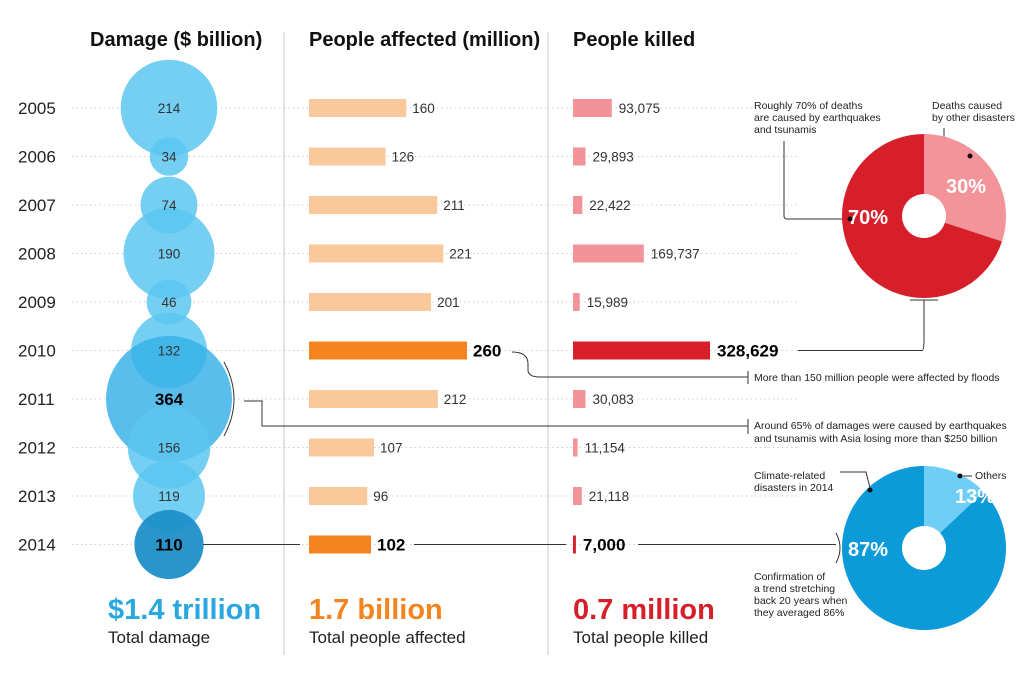 Image resolution: width=1024 pixels, height=697 pixels. What do you see at coordinates (454, 205) in the screenshot?
I see `affected-label: 211` at bounding box center [454, 205].